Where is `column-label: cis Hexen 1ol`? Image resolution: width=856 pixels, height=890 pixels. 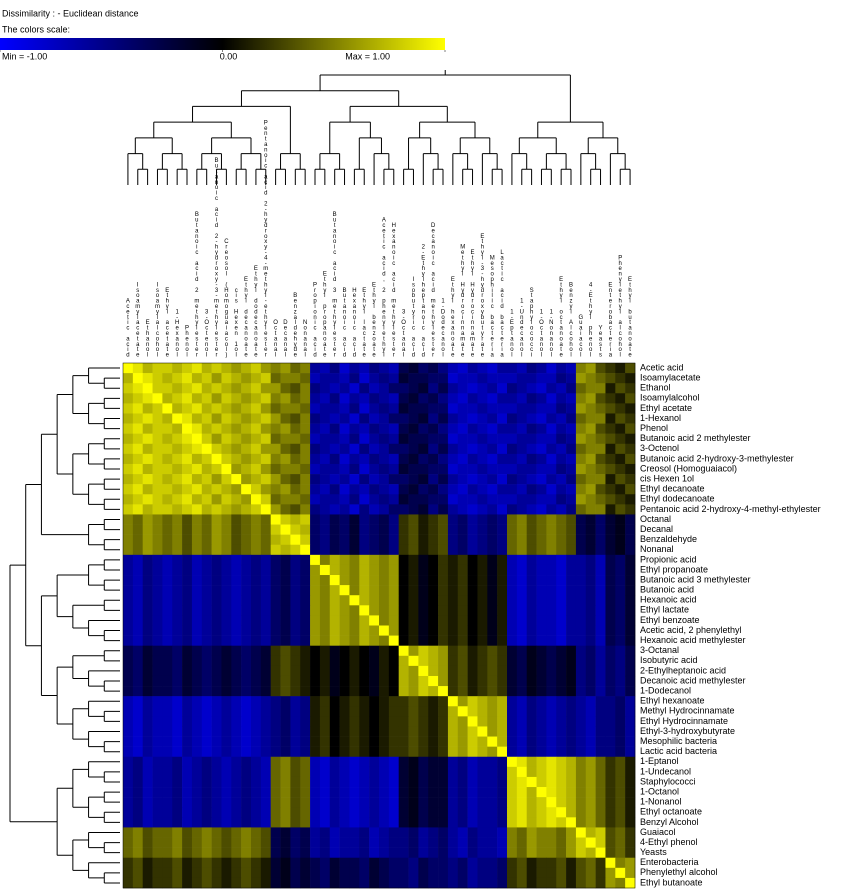 column-label: cis Hexen 1ol is located at coordinates (236, 323).